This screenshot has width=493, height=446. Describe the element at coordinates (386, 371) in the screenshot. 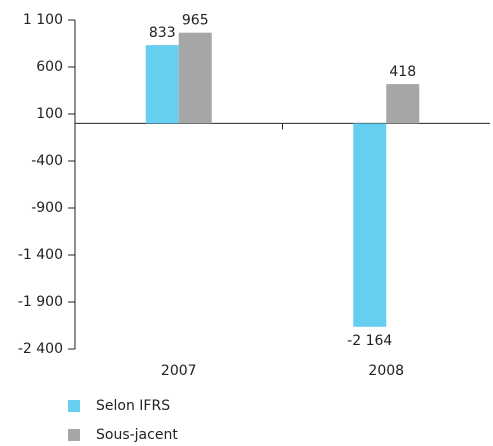

I see `x-tick-label: 2008` at that location.